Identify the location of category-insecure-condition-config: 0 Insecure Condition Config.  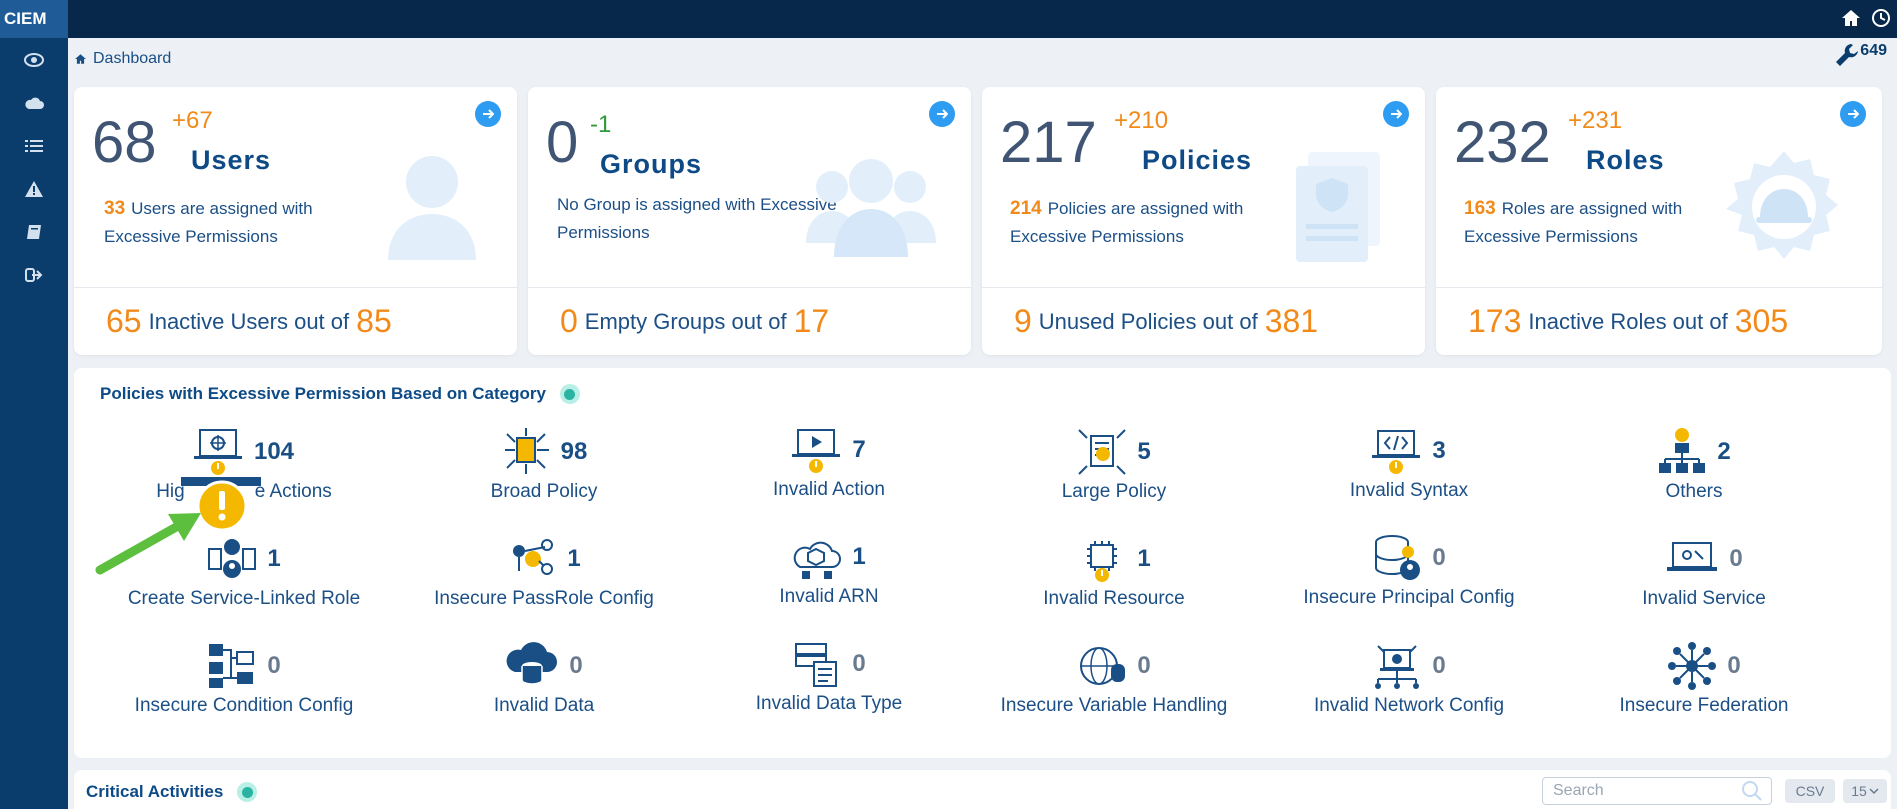
(244, 677).